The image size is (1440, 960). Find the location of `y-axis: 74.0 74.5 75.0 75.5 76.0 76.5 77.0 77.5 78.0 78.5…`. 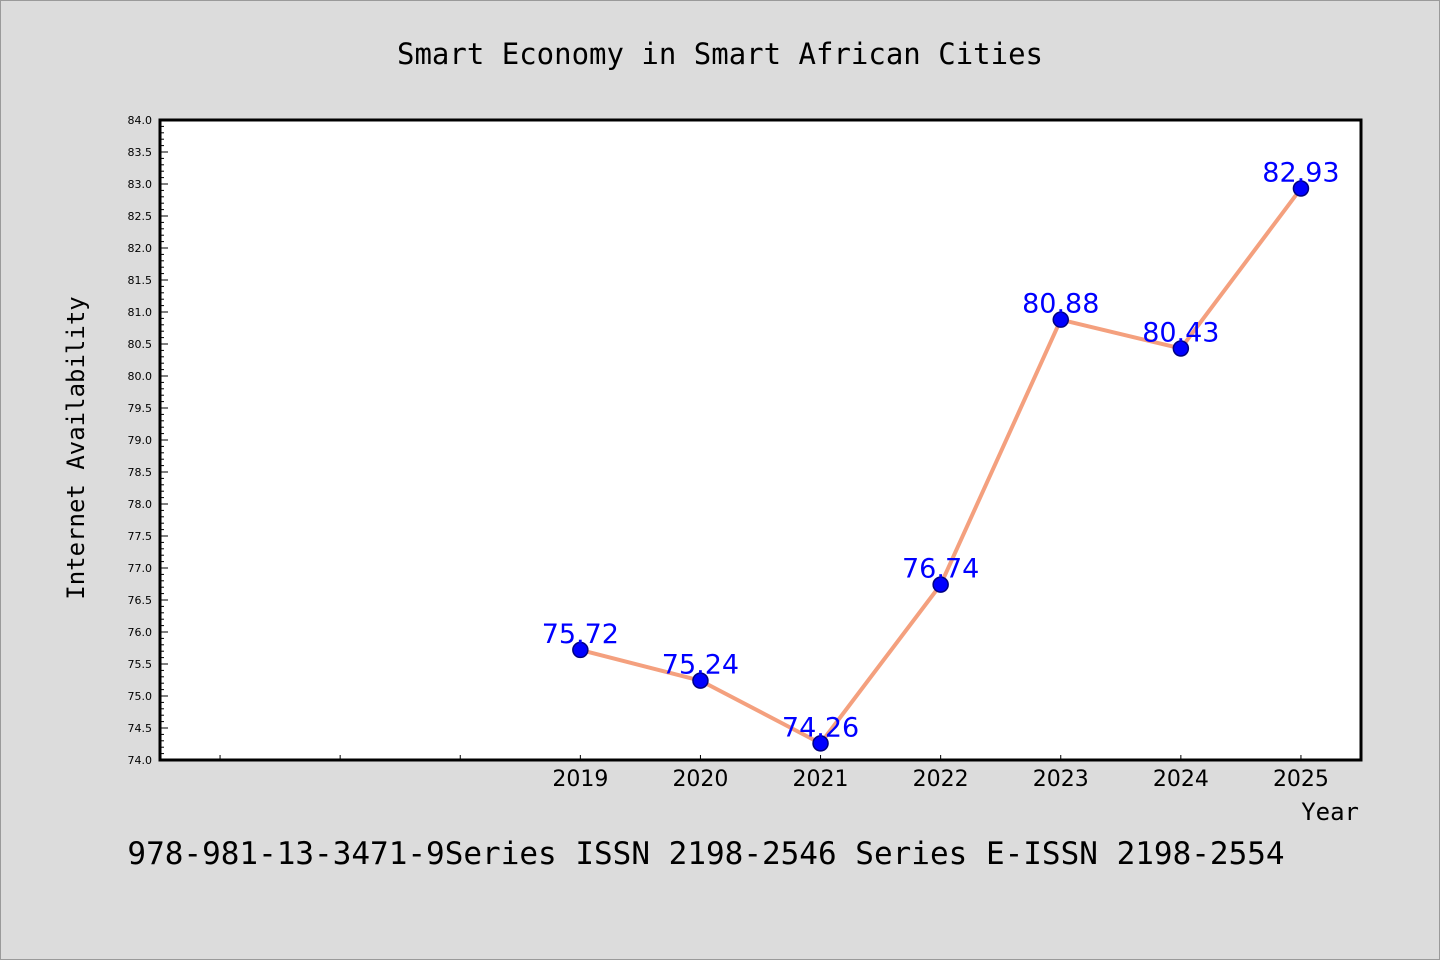

y-axis: 74.0 74.5 75.0 75.5 76.0 76.5 77.0 77.5 78.0 78.5… is located at coordinates (148, 440).